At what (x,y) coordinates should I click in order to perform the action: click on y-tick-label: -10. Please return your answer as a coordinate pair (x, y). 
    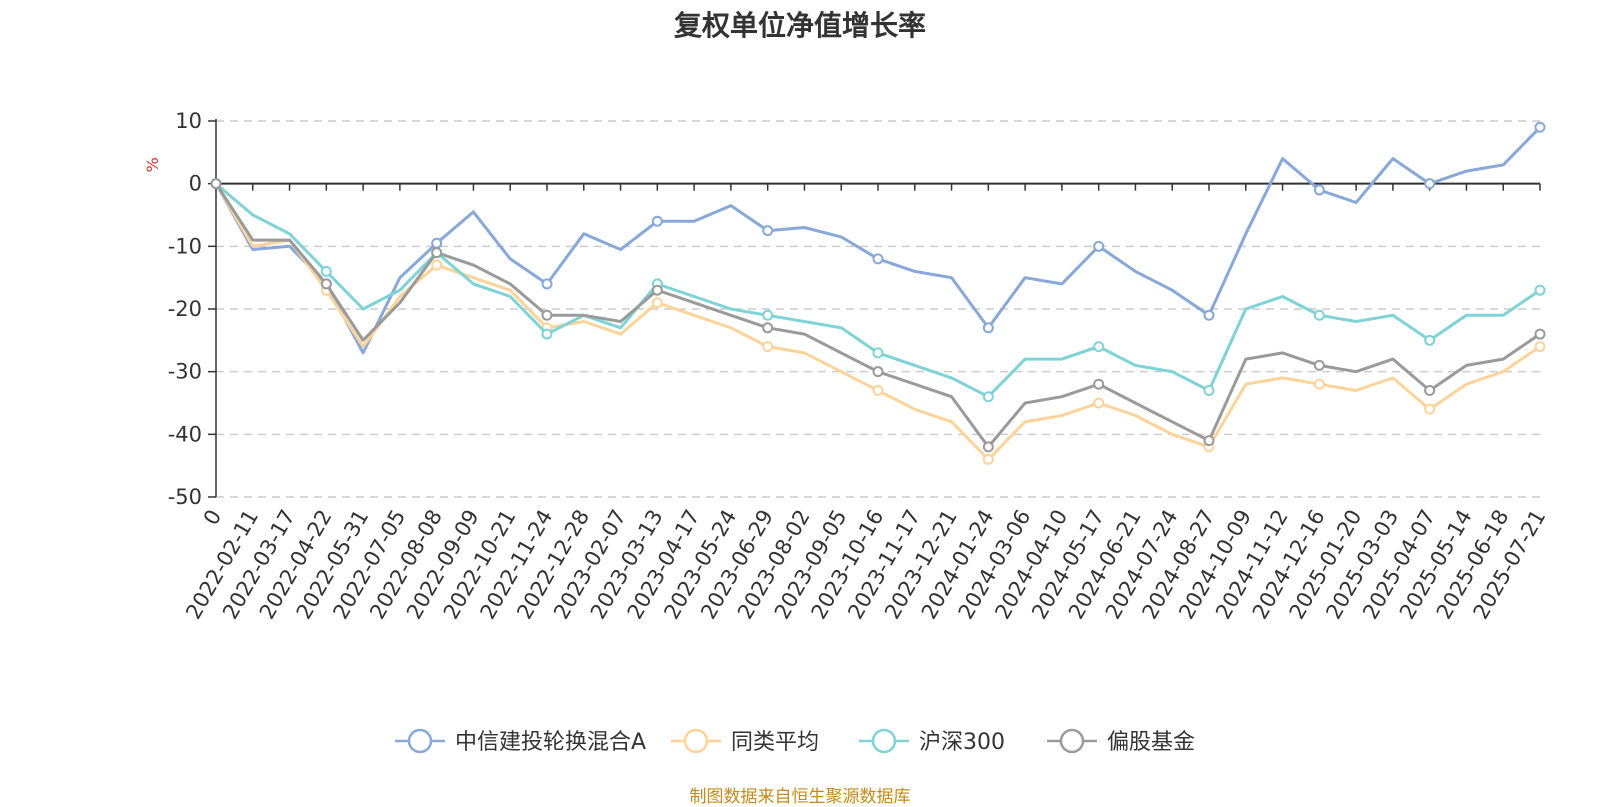
    Looking at the image, I should click on (185, 246).